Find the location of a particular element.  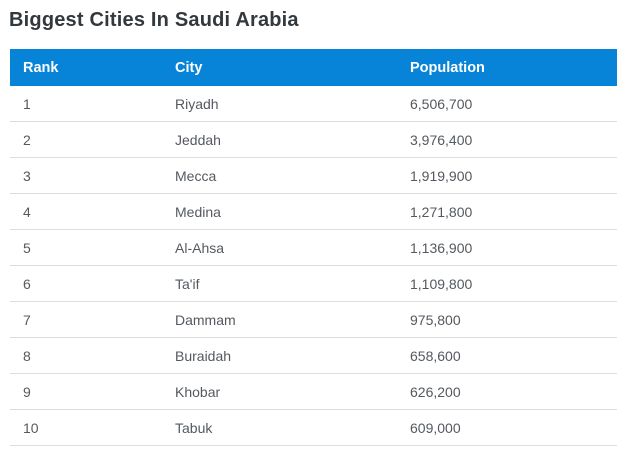

city-cell: Jeddah is located at coordinates (279, 139).